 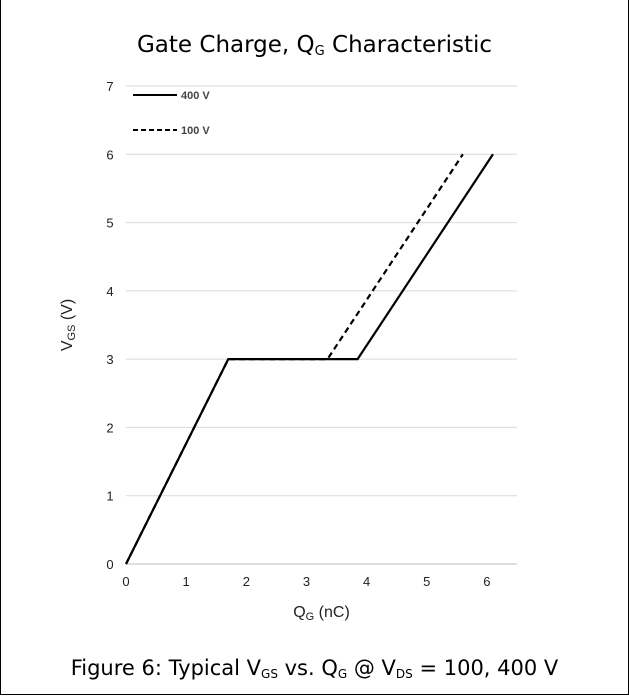 I want to click on caption-part-0: Figure 6: Typical V, so click(x=166, y=668).